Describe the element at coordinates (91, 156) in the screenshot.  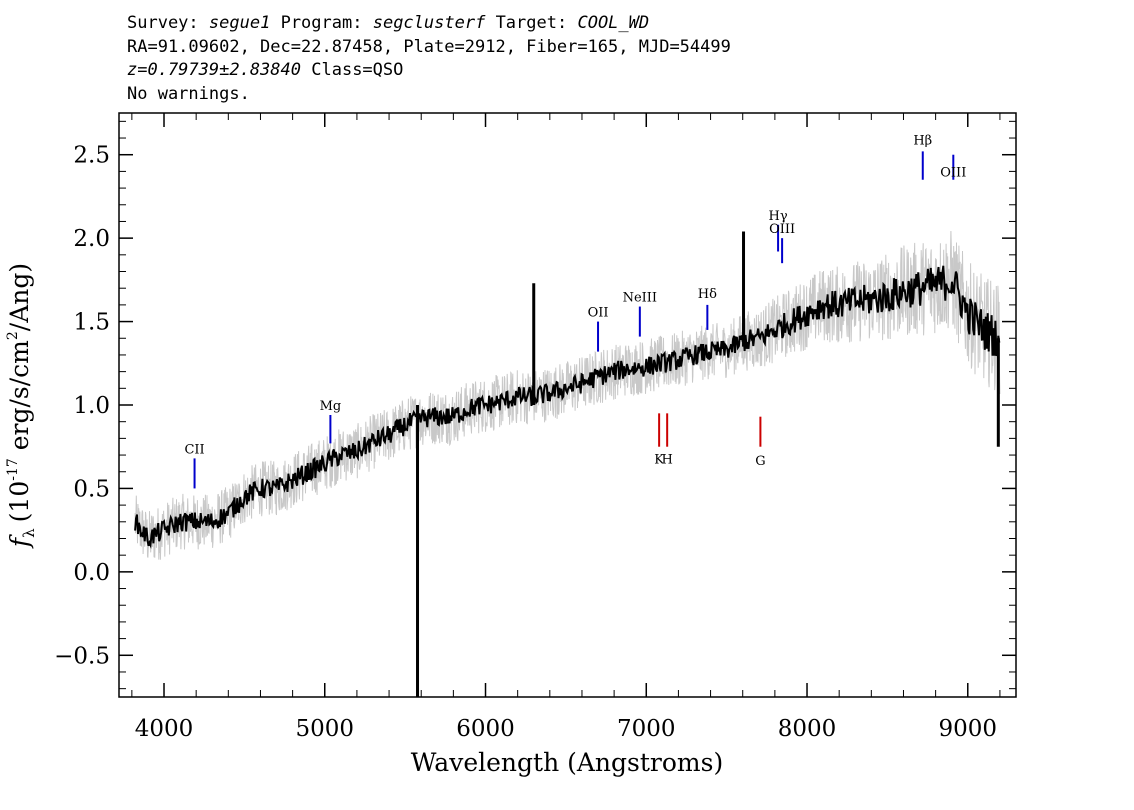
I see `y-tick-label: 2.5` at that location.